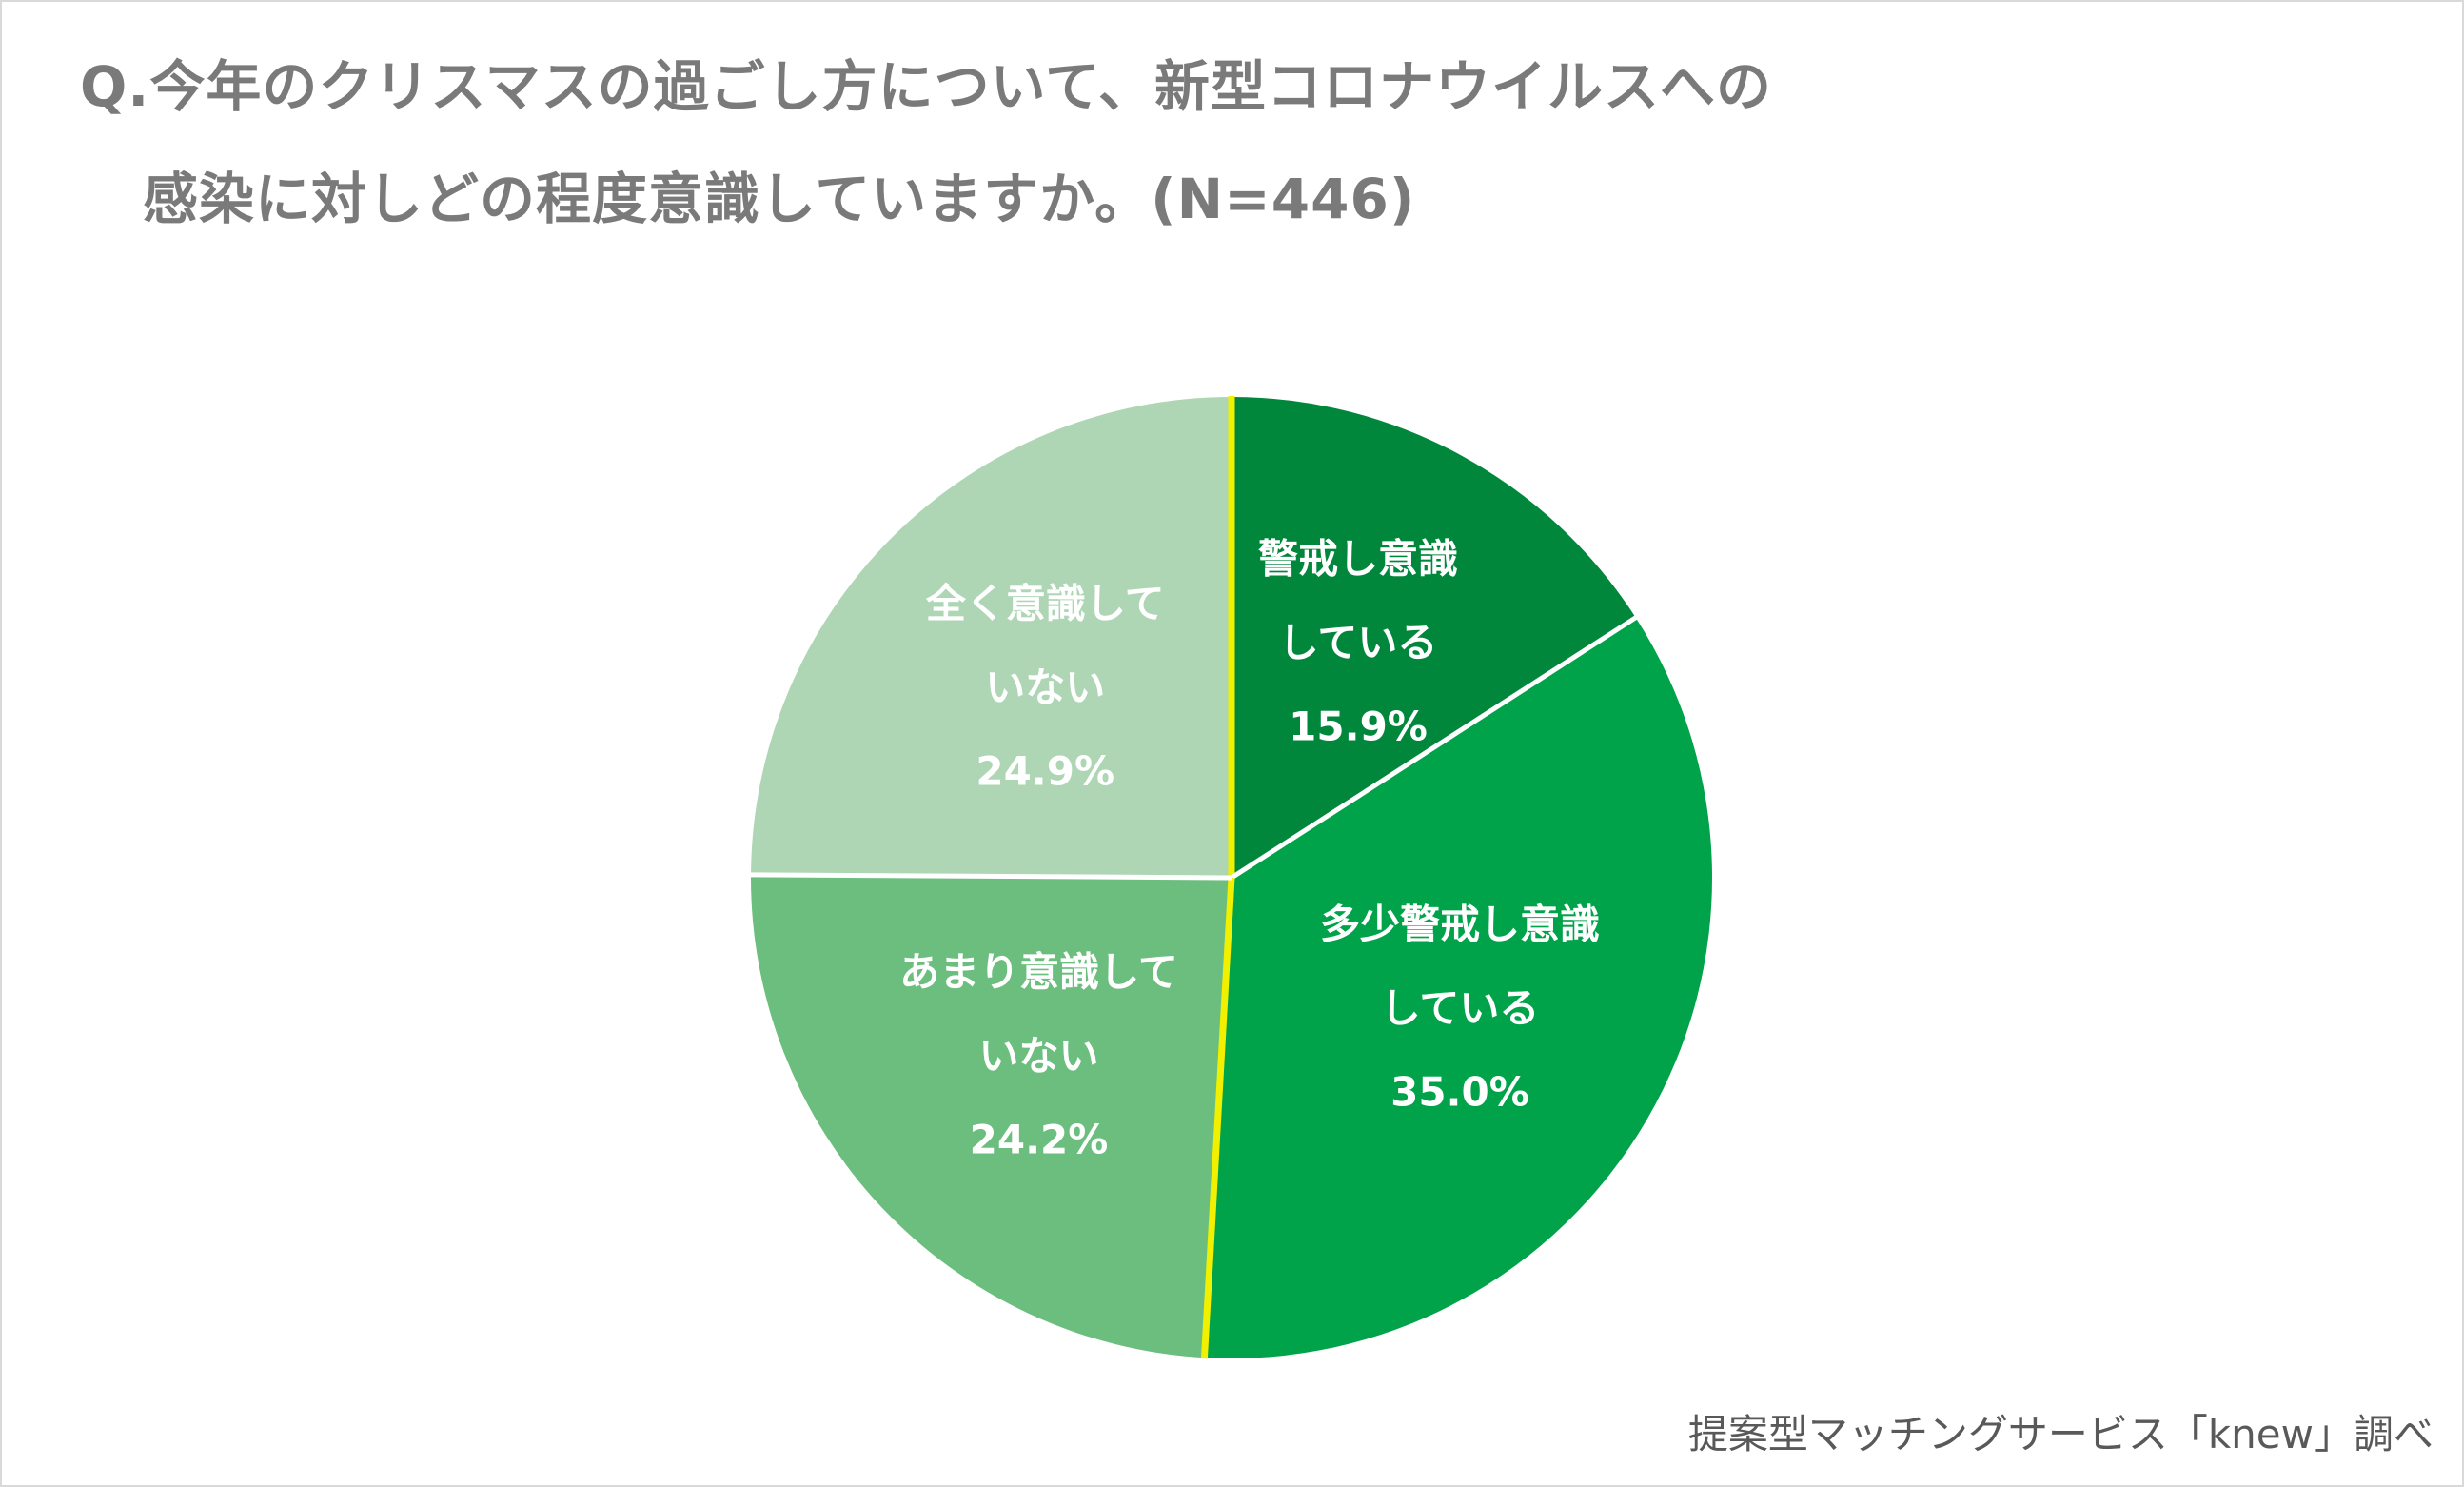 This screenshot has height=1487, width=2464. I want to click on chart-title-line-2: 感染に対しどの程度意識していますか。(N=446), so click(779, 199).